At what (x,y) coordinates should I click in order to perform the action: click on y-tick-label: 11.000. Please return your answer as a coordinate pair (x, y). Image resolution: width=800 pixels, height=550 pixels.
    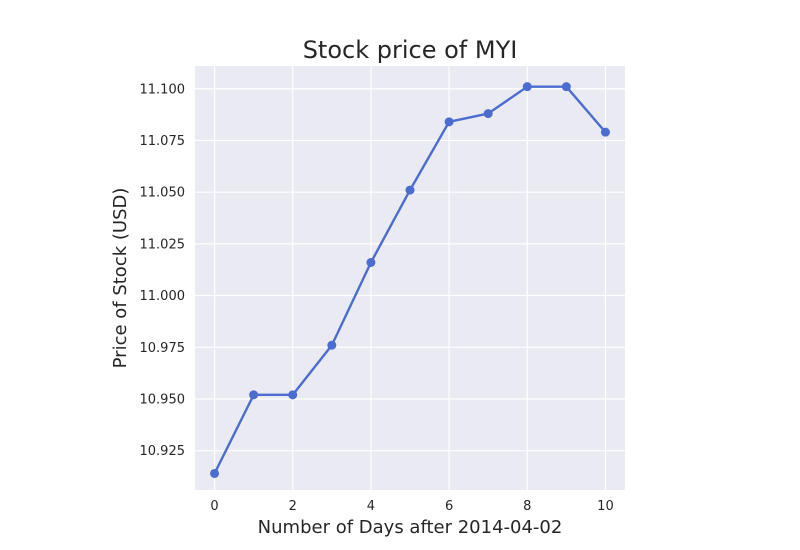
    Looking at the image, I should click on (163, 296).